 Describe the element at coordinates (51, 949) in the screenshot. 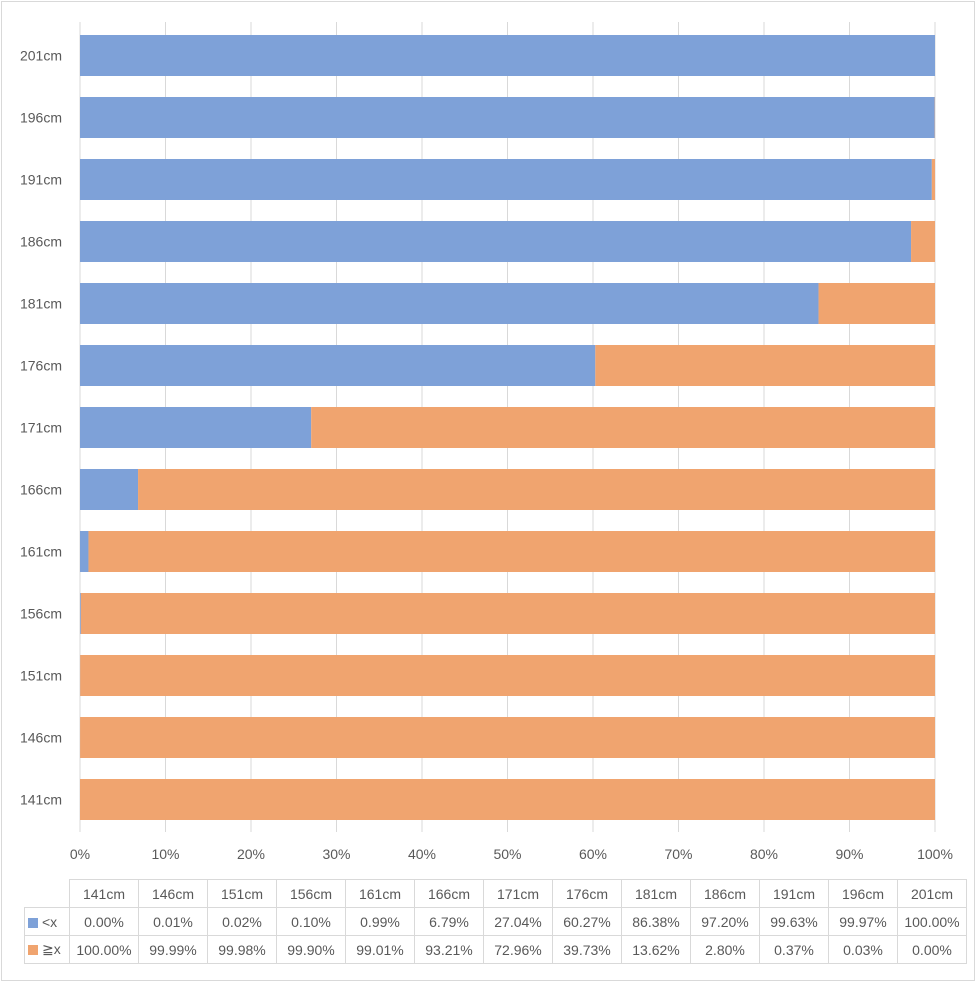

I see `legend-label: ≧x` at that location.